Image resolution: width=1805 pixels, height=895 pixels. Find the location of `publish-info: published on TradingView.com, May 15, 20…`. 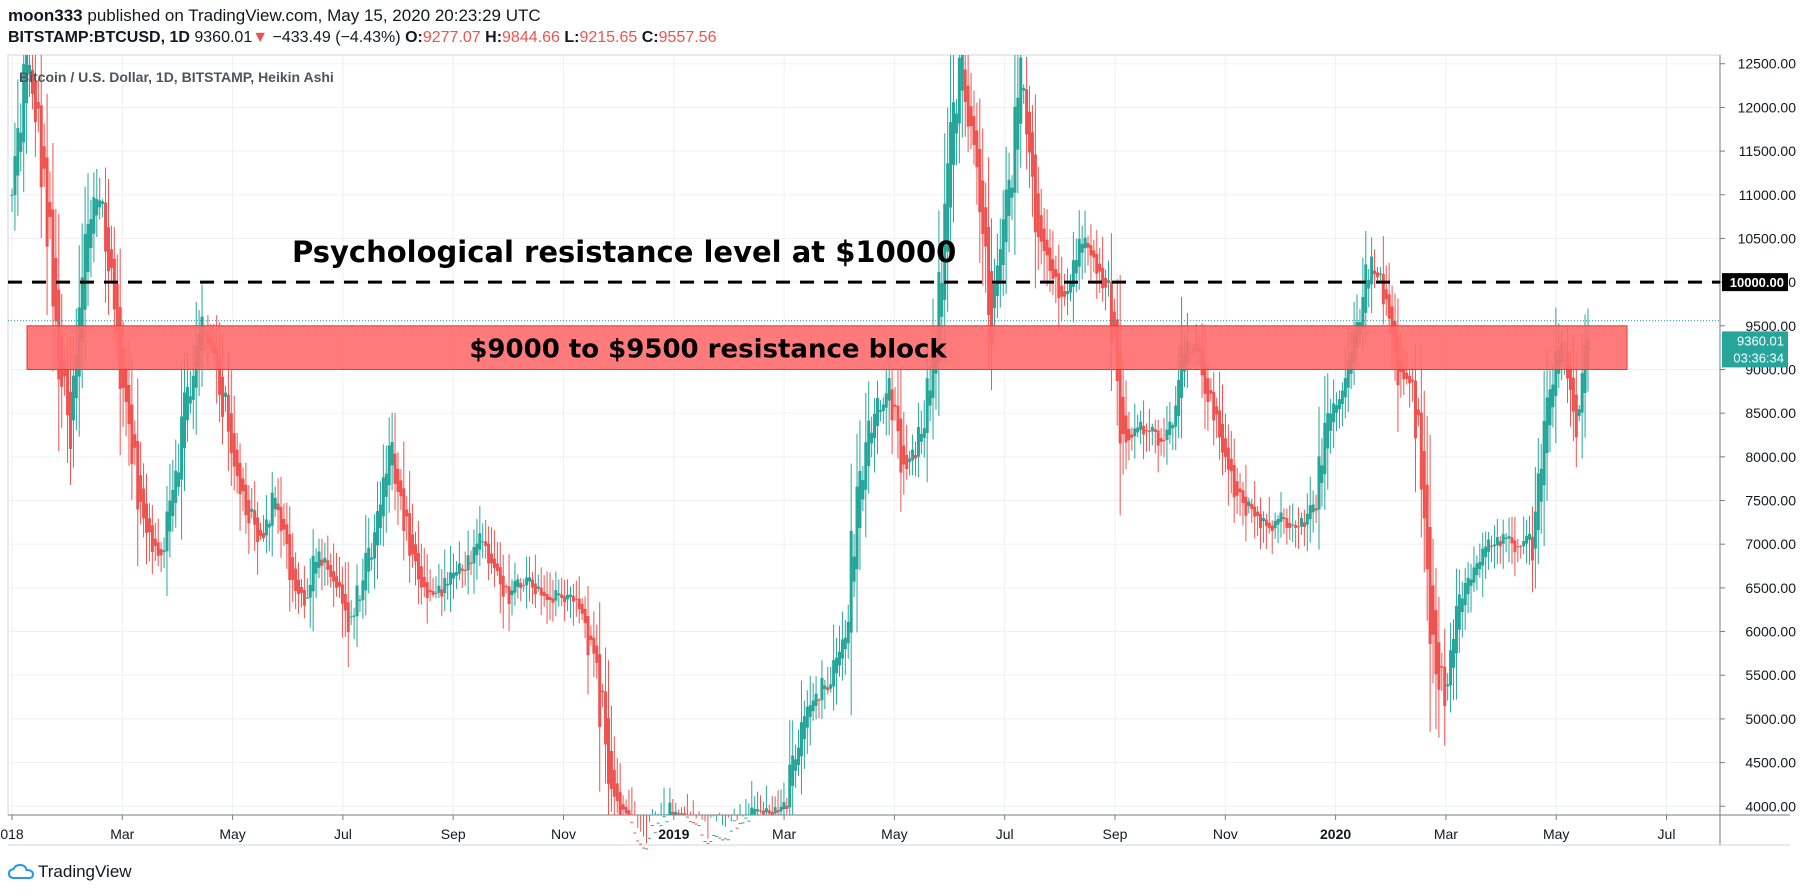

publish-info: published on TradingView.com, May 15, 20… is located at coordinates (314, 15).